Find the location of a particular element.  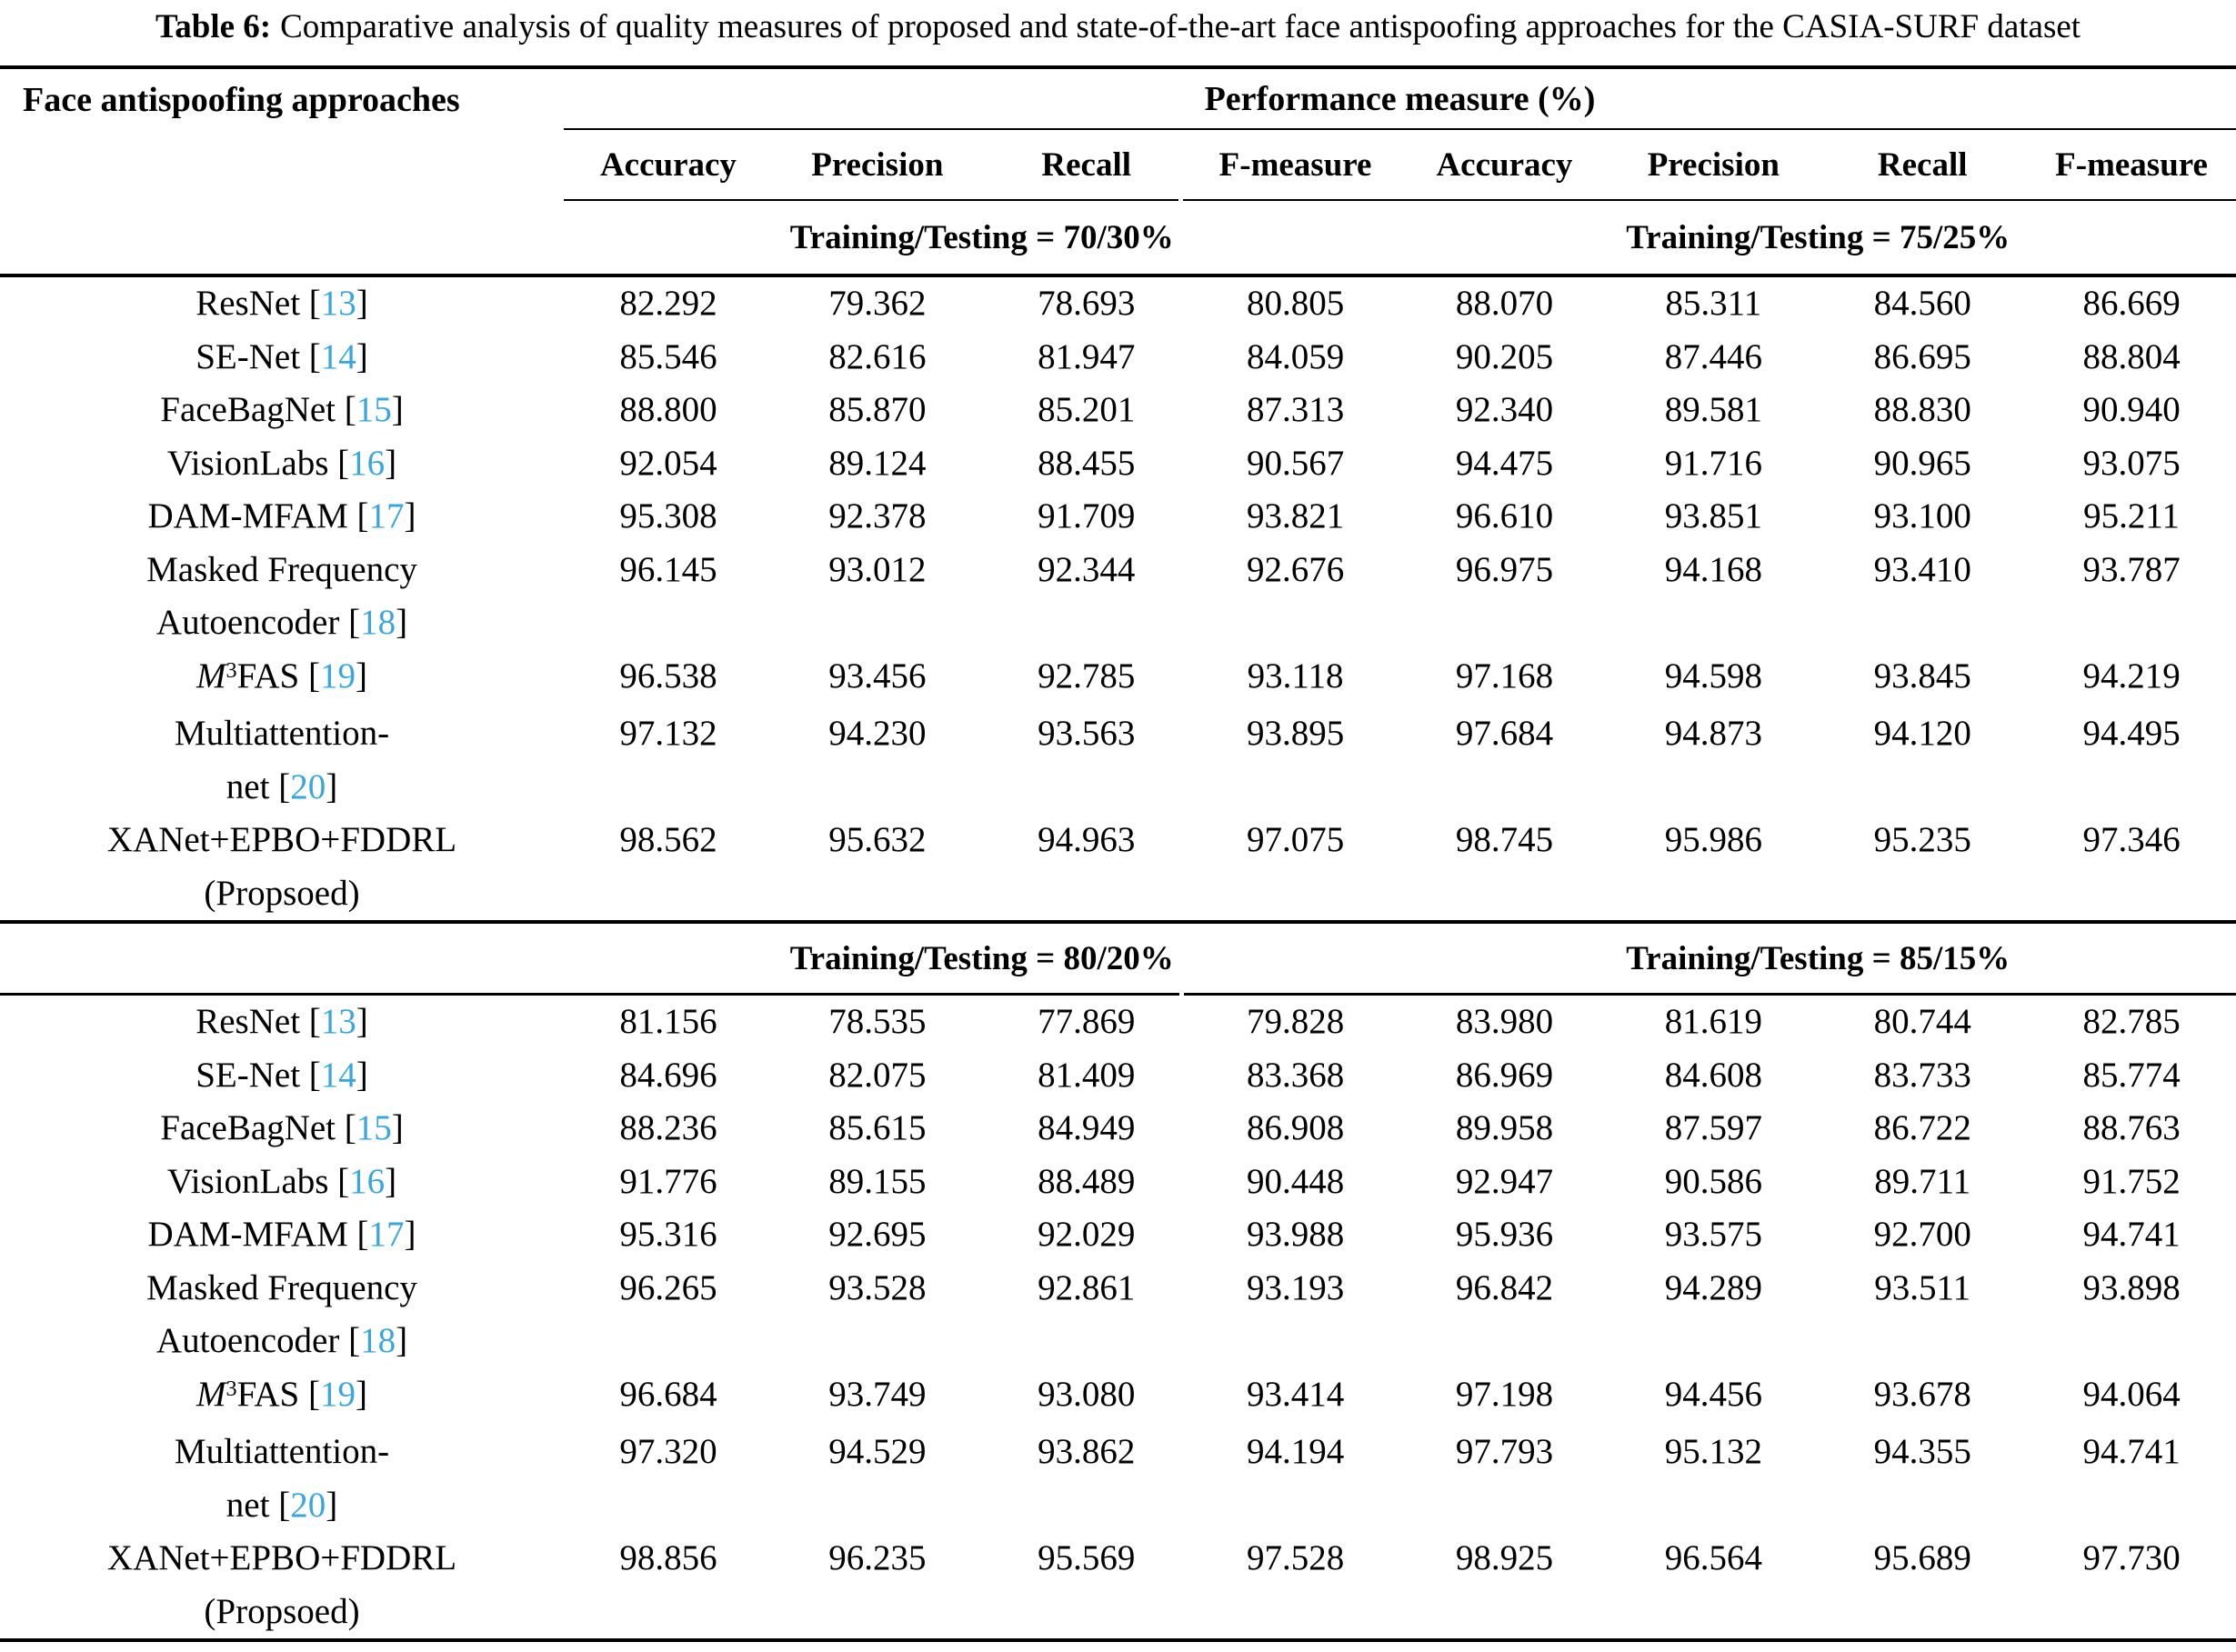

metric-value: 82.292 is located at coordinates (668, 304).